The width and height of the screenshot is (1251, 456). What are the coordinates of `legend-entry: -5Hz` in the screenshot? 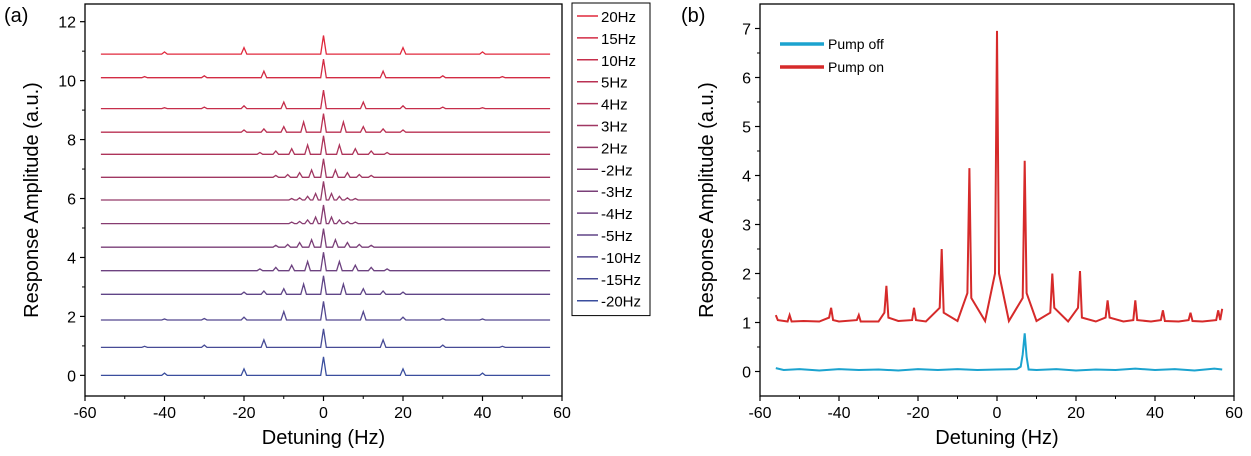 It's located at (617, 236).